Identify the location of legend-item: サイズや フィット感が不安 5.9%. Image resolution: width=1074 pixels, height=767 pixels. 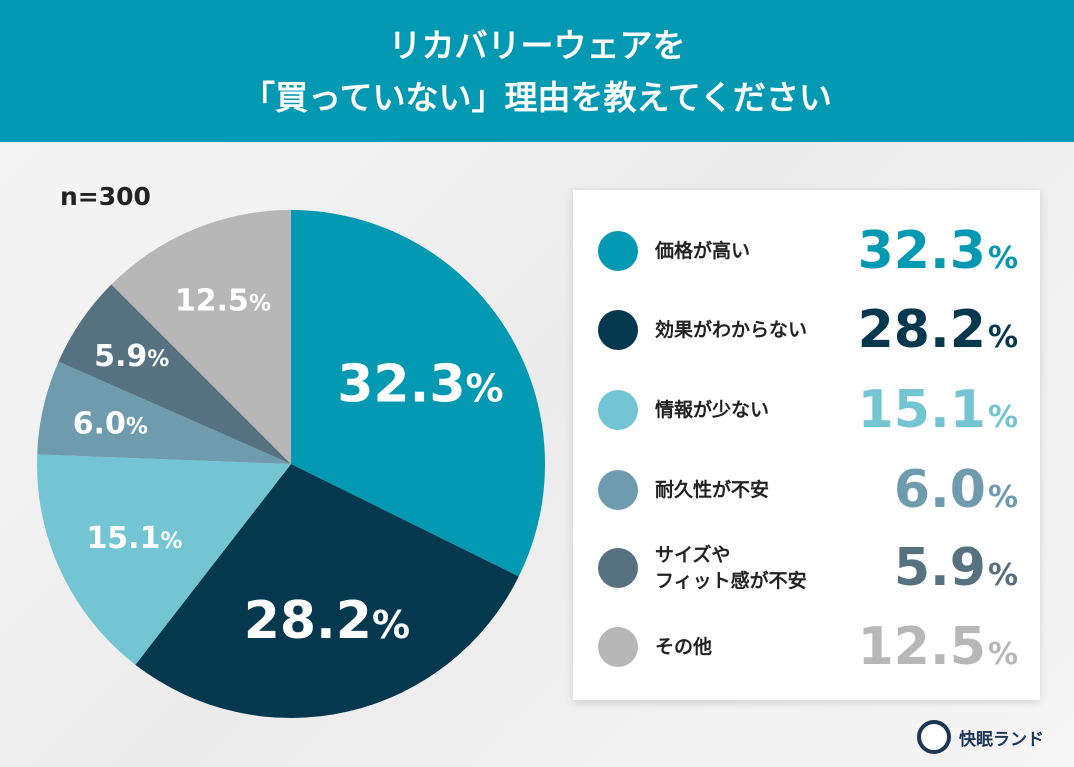
(806, 568).